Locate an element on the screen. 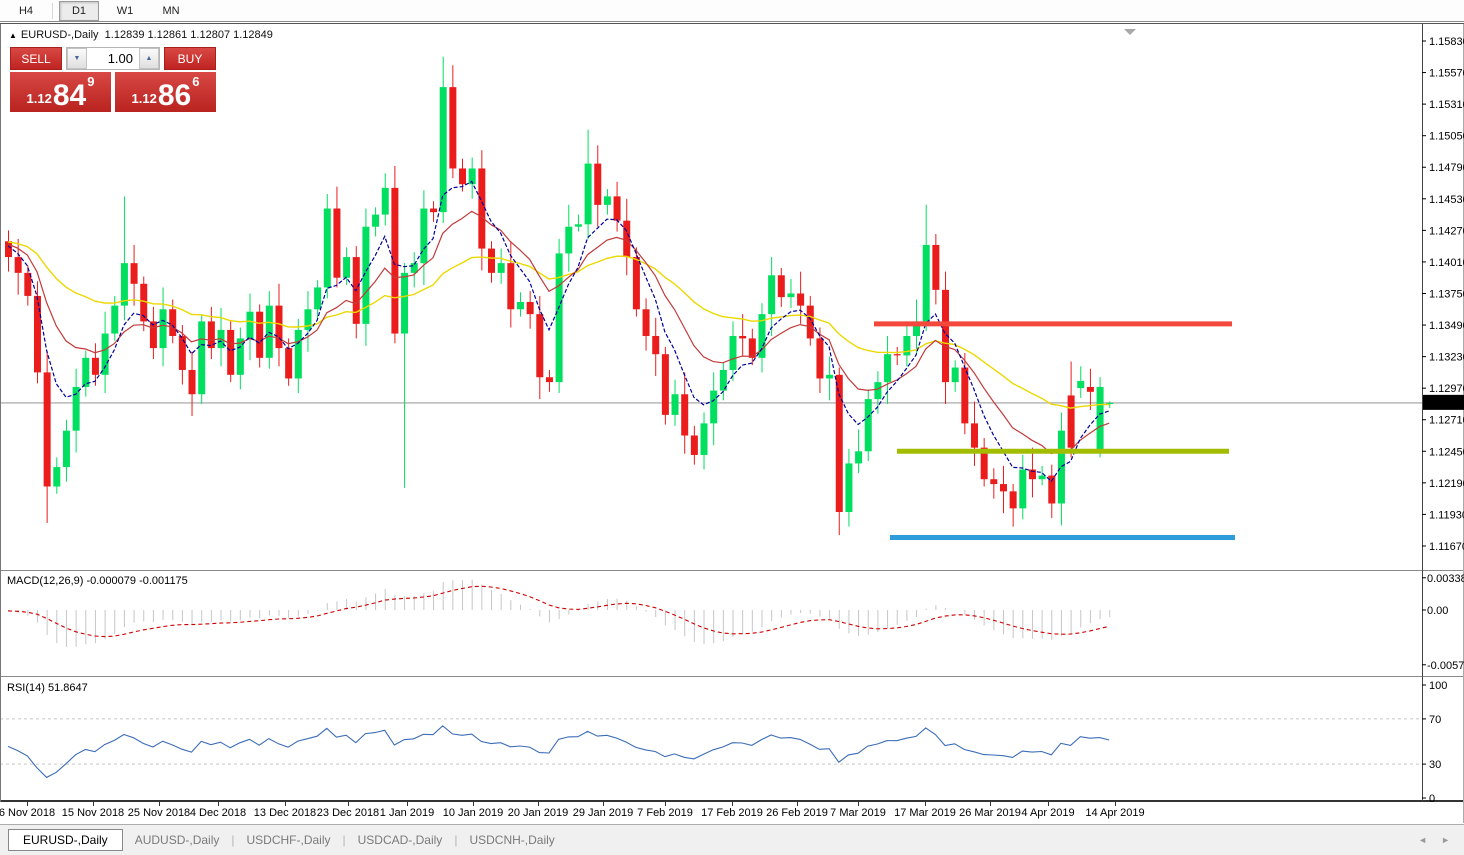 The height and width of the screenshot is (855, 1464). buy-price-panel: 1.12 86 6 is located at coordinates (165, 92).